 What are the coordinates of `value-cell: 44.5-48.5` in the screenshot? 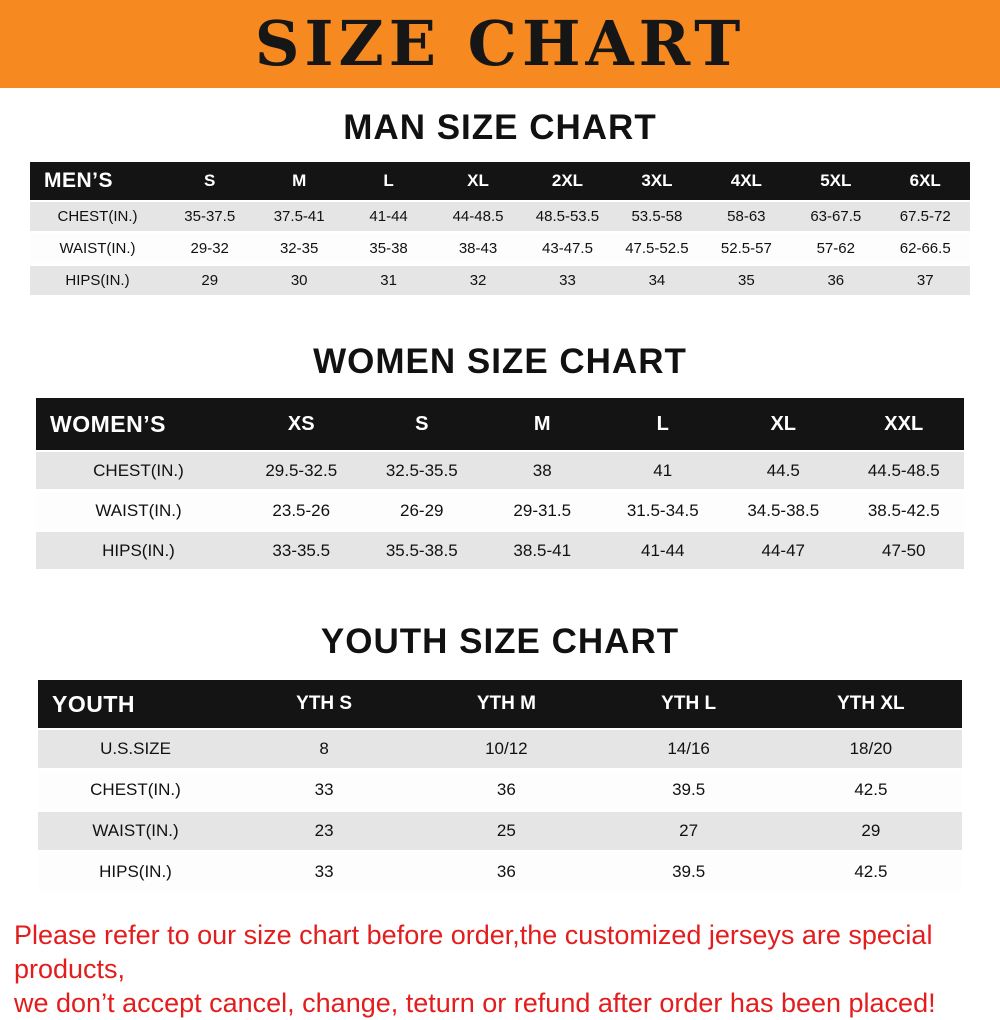 It's located at (903, 470).